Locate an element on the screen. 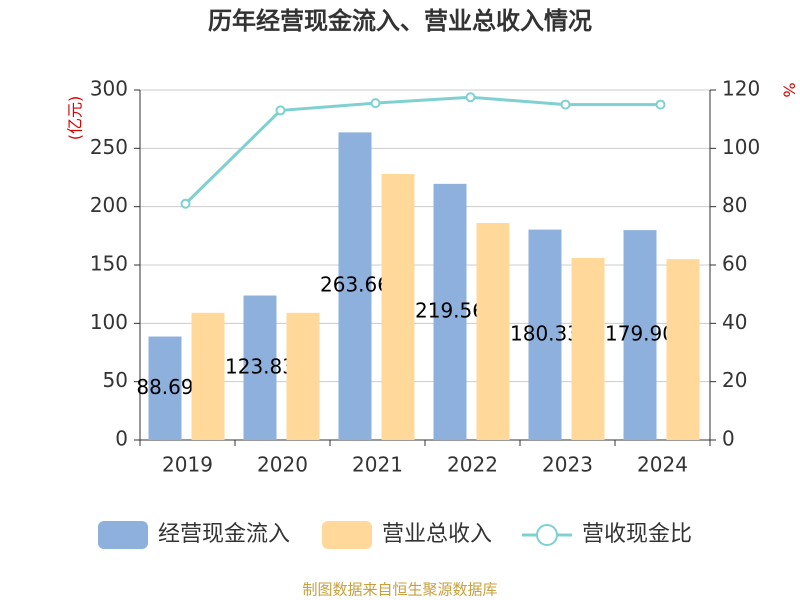 This screenshot has width=800, height=600. legend-label: 营业总收入 is located at coordinates (437, 534).